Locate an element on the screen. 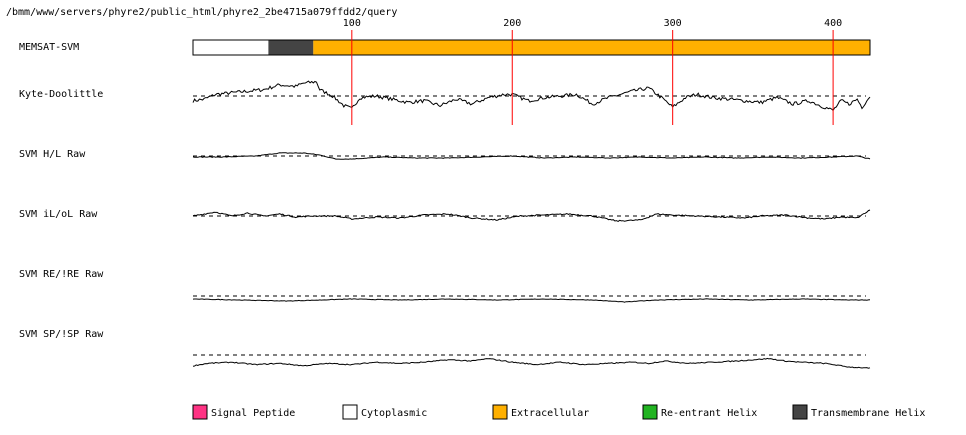  xtick-label-100: 100 is located at coordinates (352, 23).